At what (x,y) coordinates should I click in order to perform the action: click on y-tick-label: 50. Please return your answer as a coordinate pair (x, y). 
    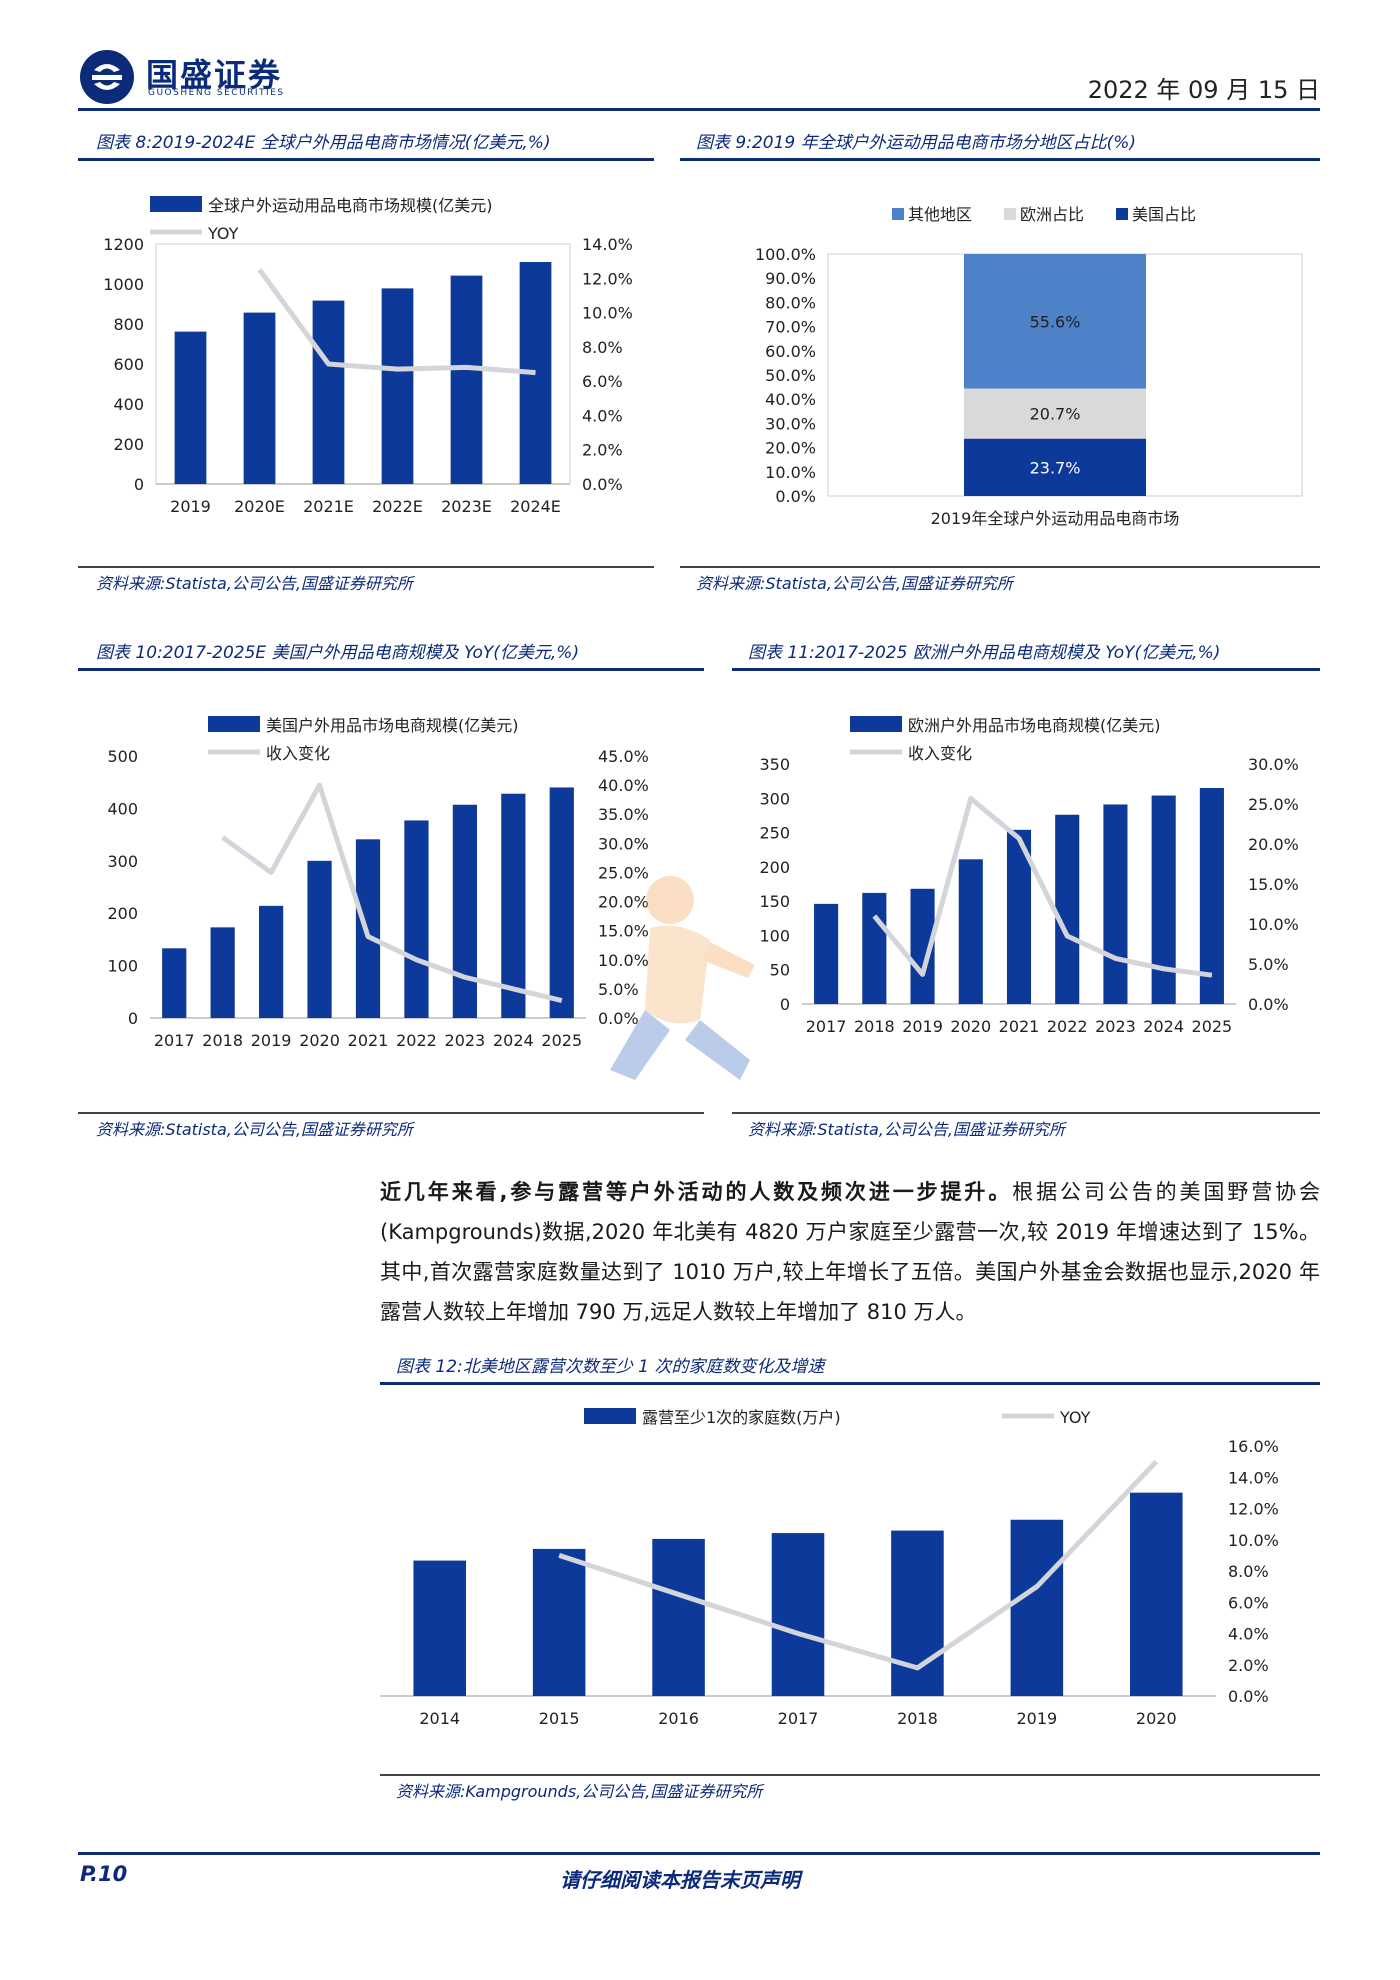
    Looking at the image, I should click on (780, 970).